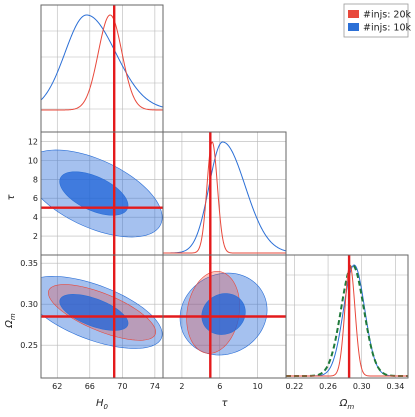 This screenshot has height=417, width=415. I want to click on h0-x-tick: 66, so click(90, 386).